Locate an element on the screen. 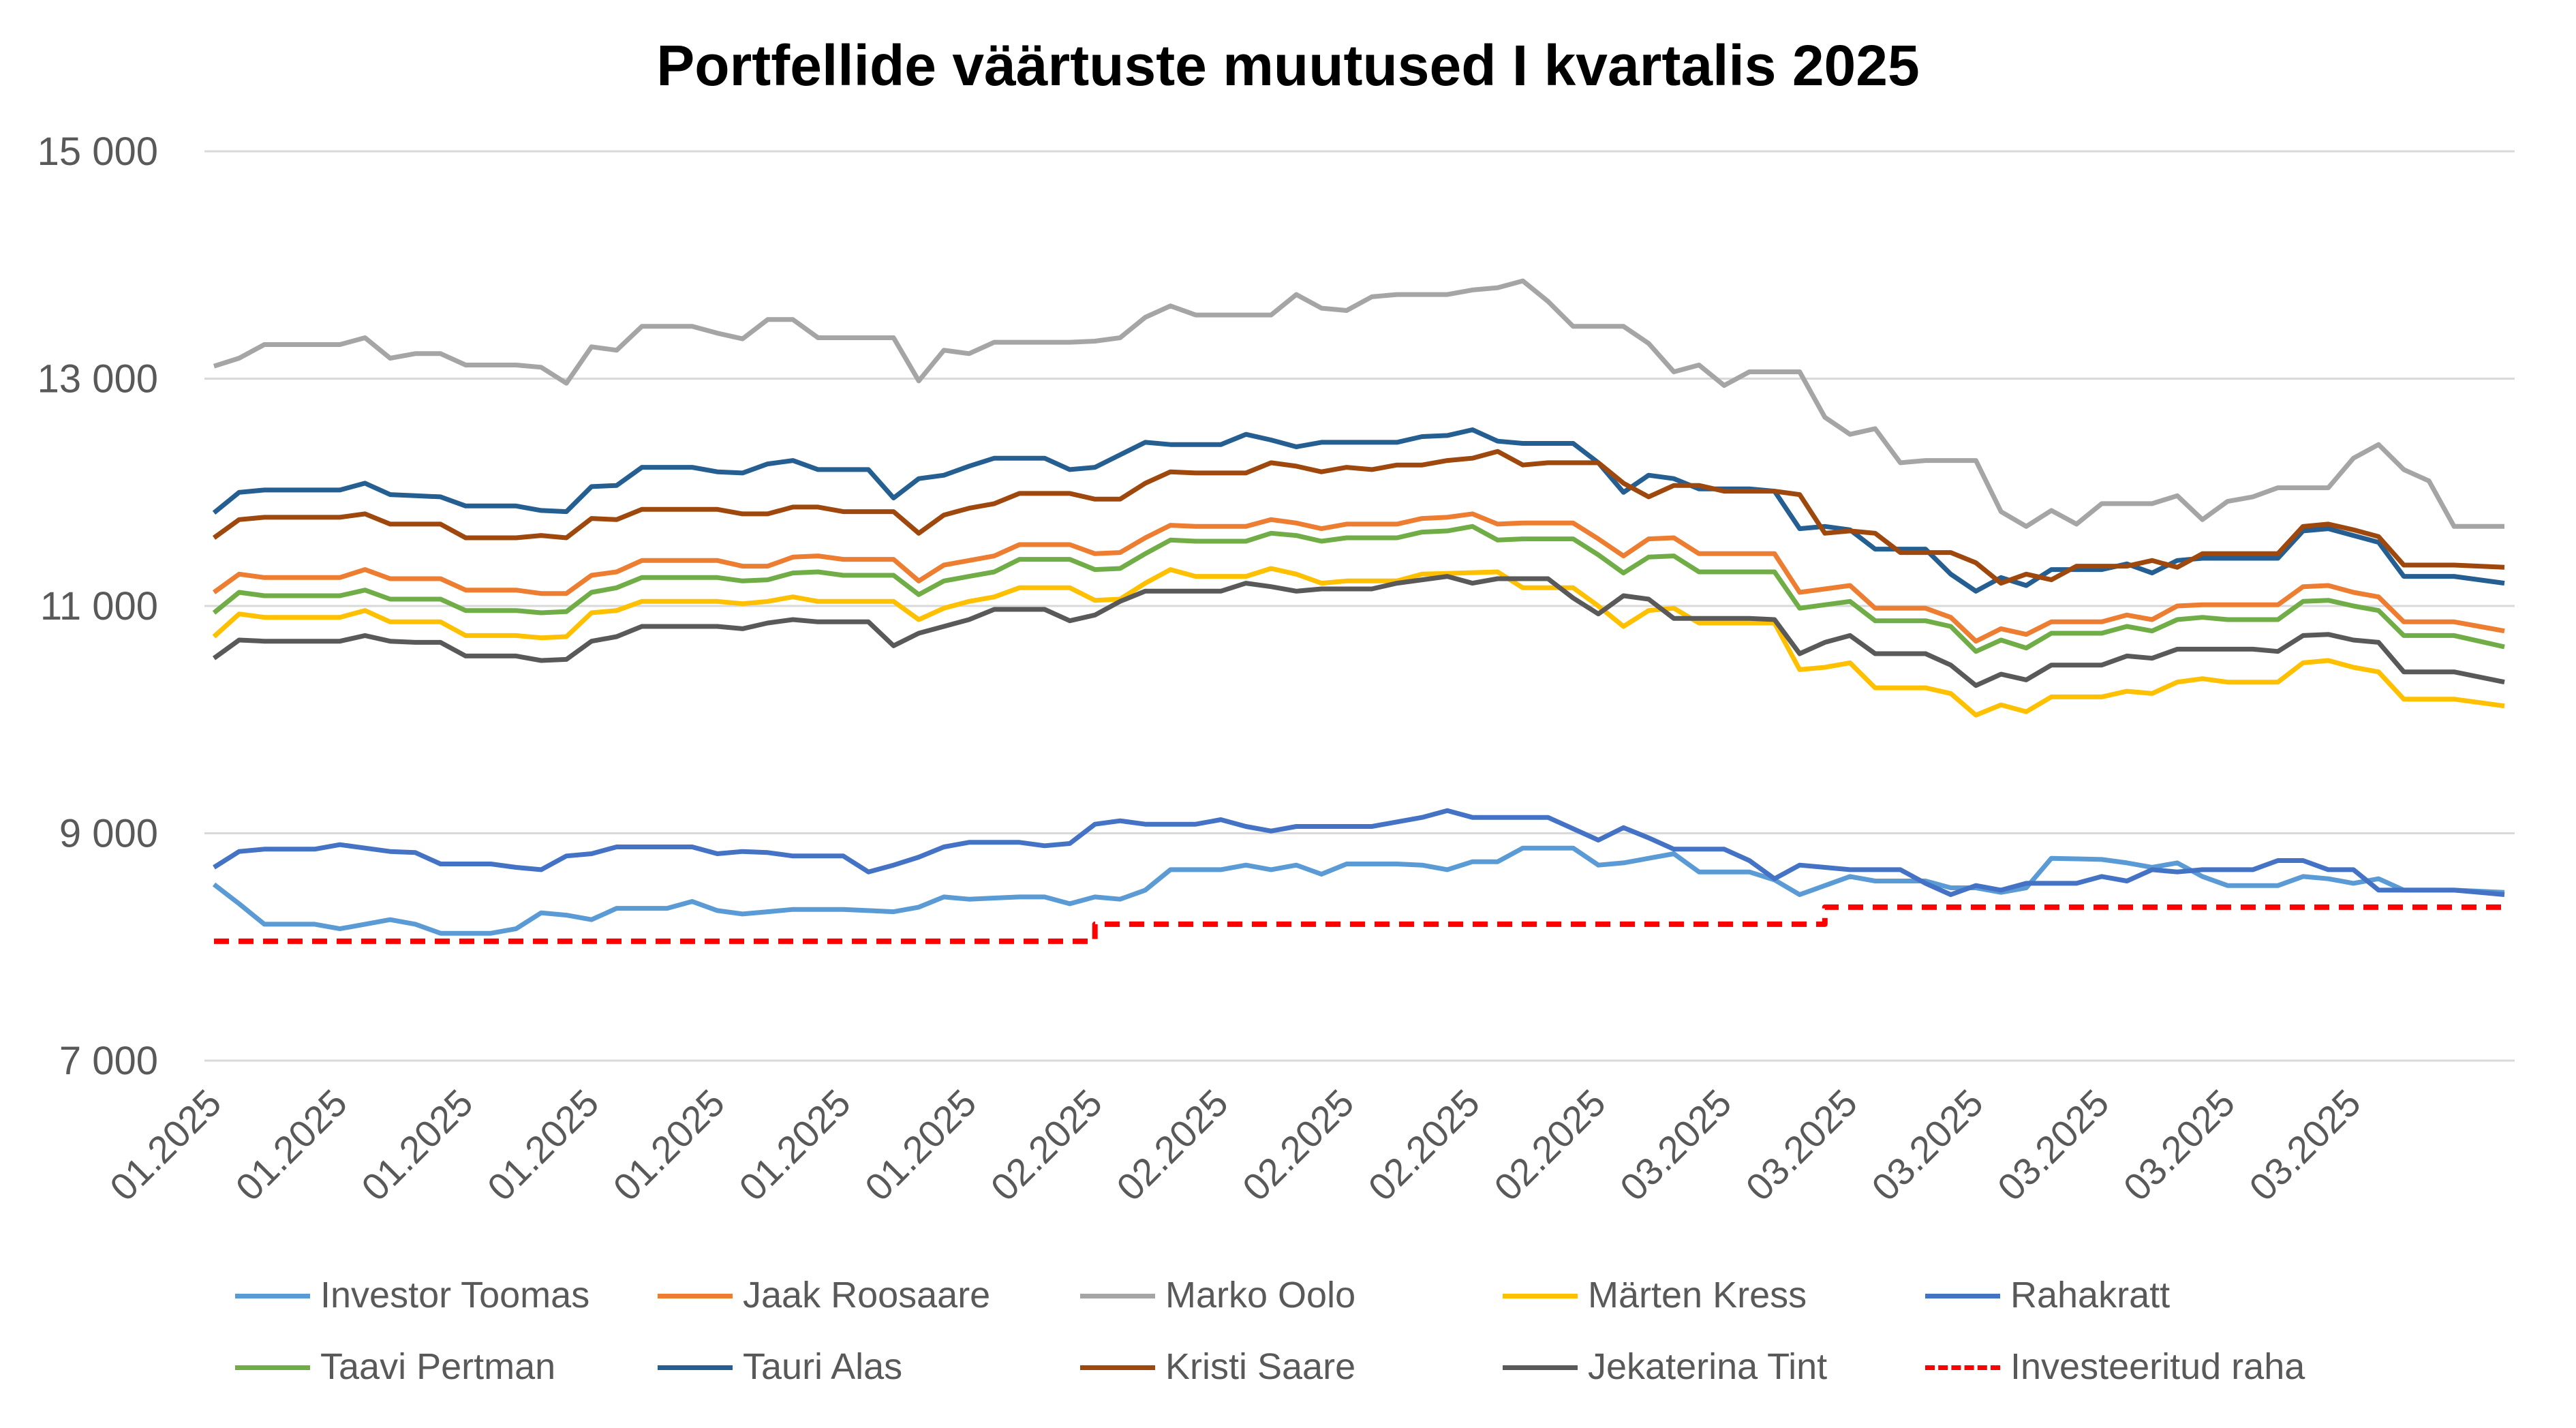 The height and width of the screenshot is (1428, 2576). series-line-jekaterina-tint is located at coordinates (1358, 631).